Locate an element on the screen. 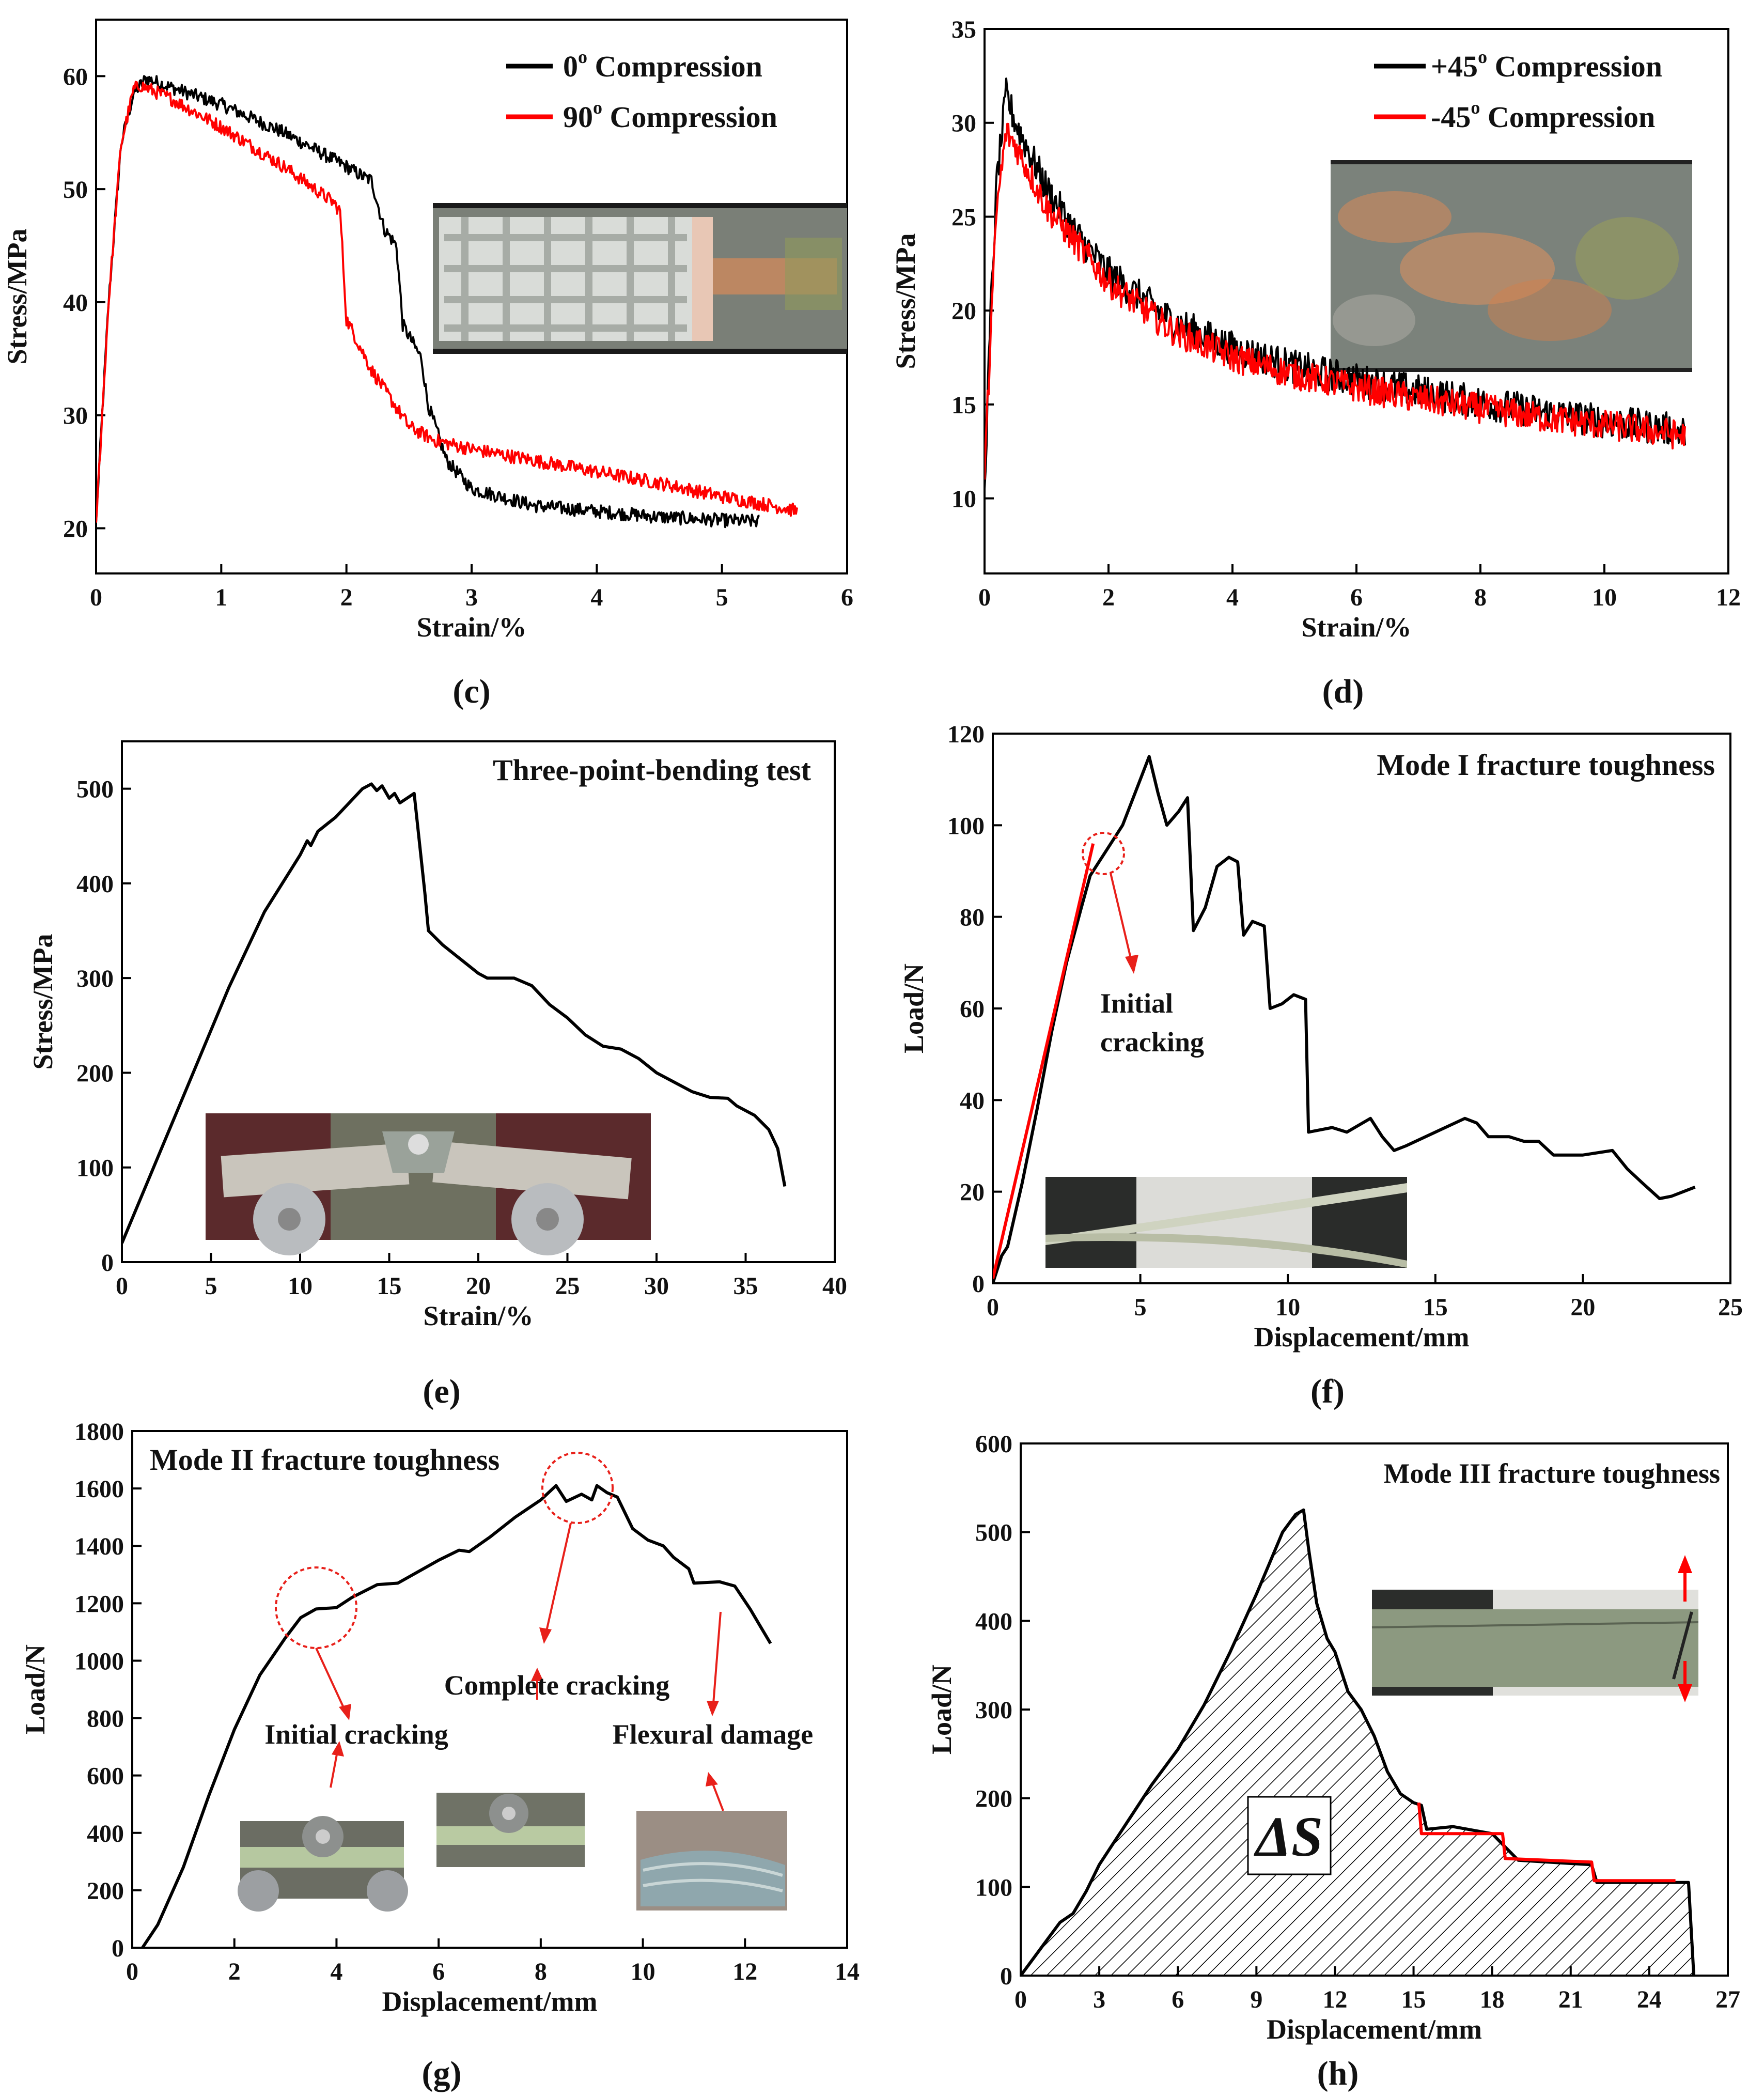  x-tick-label-c-1: 1 is located at coordinates (221, 597).